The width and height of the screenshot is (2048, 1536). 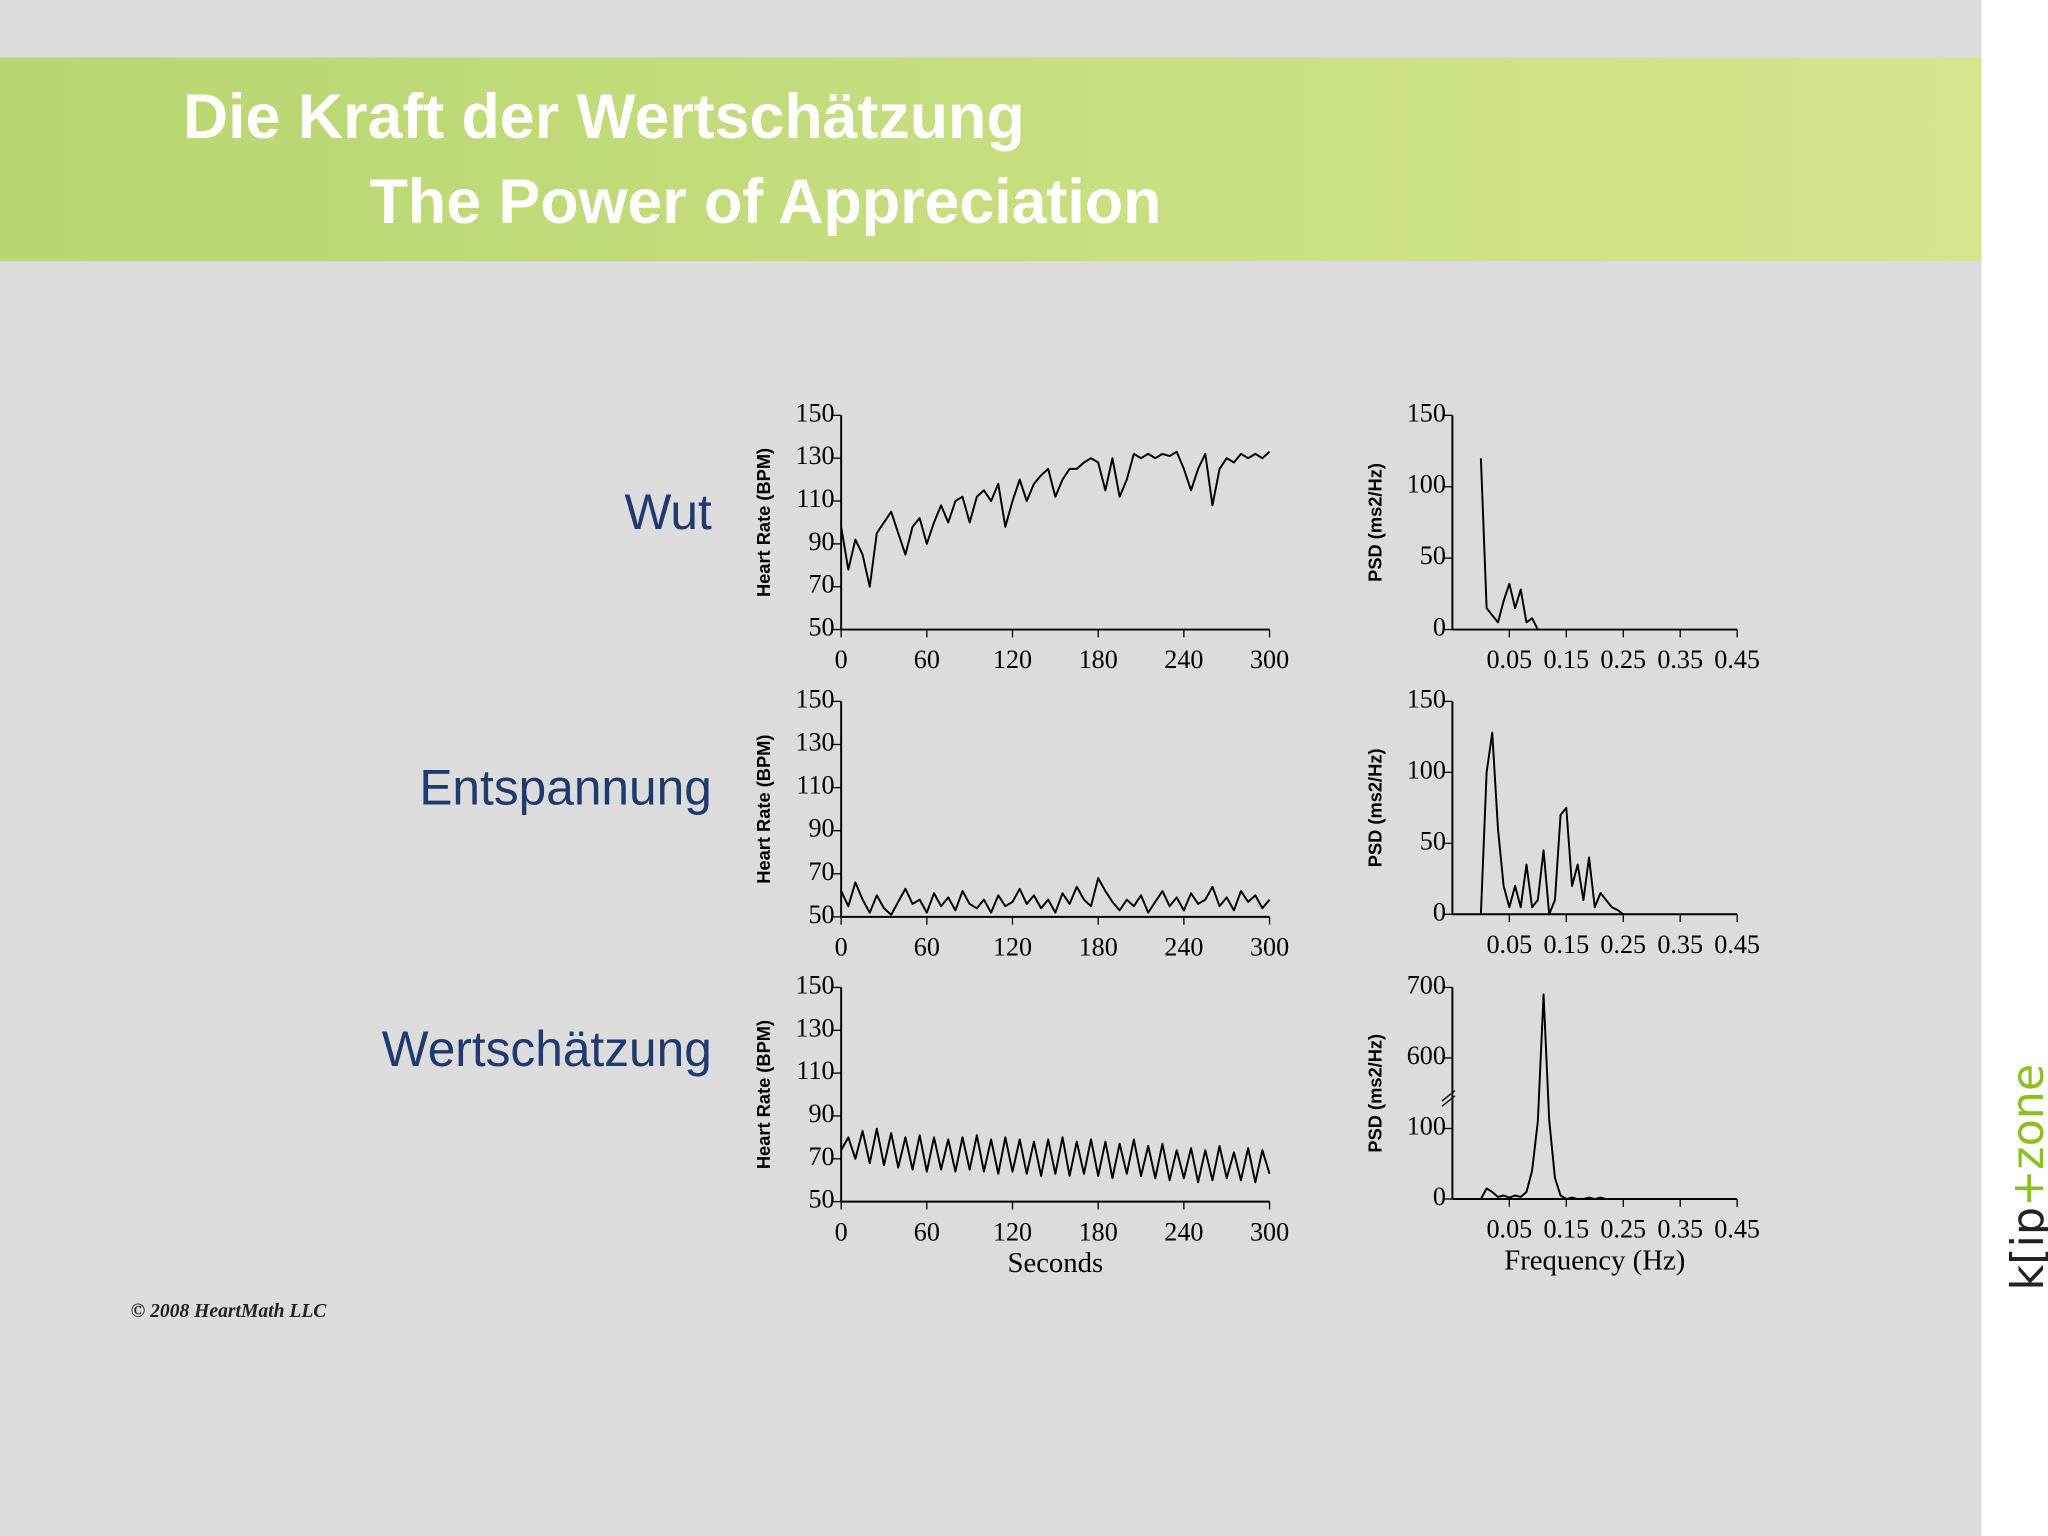 I want to click on row-label: Wertschätzung, so click(x=547, y=1049).